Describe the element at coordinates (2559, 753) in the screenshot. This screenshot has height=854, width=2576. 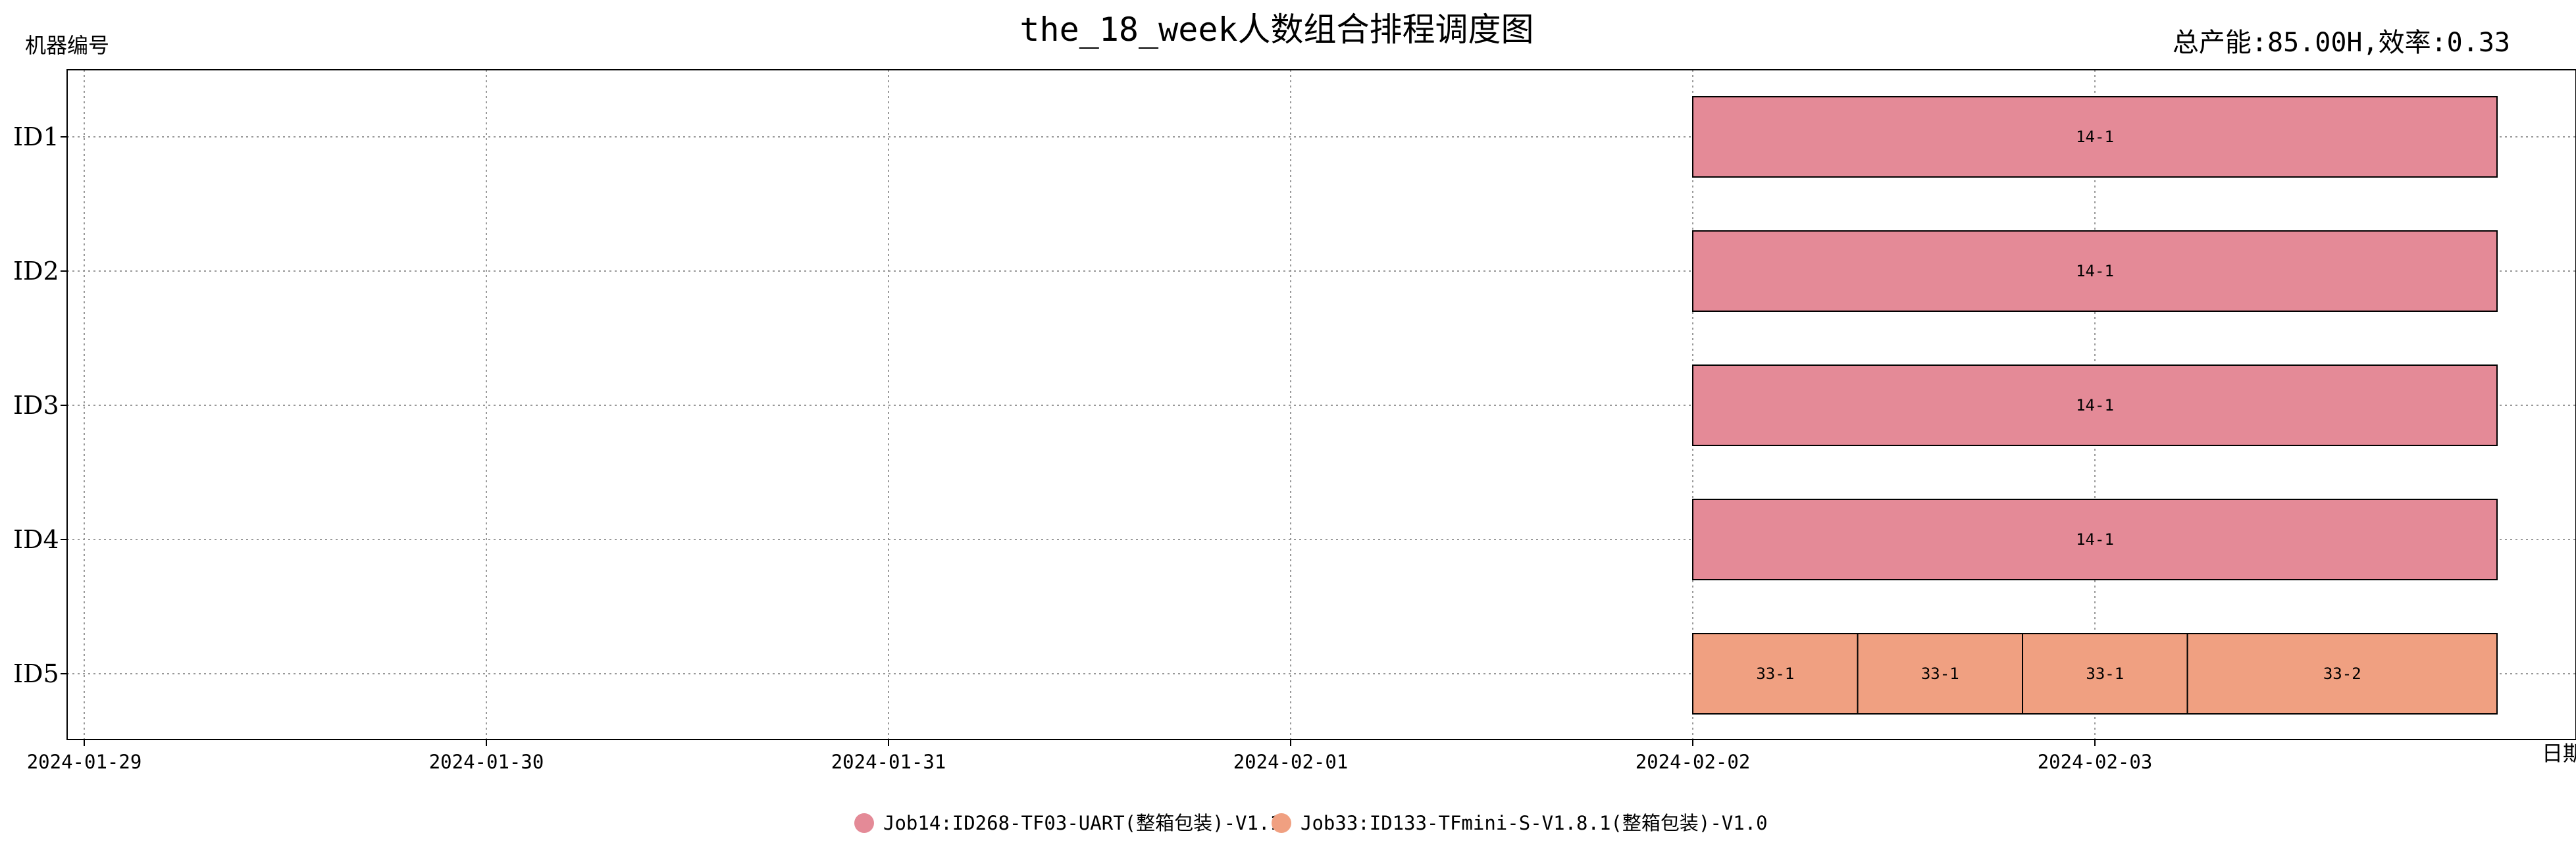
I see `x-axis-label: 日期` at that location.